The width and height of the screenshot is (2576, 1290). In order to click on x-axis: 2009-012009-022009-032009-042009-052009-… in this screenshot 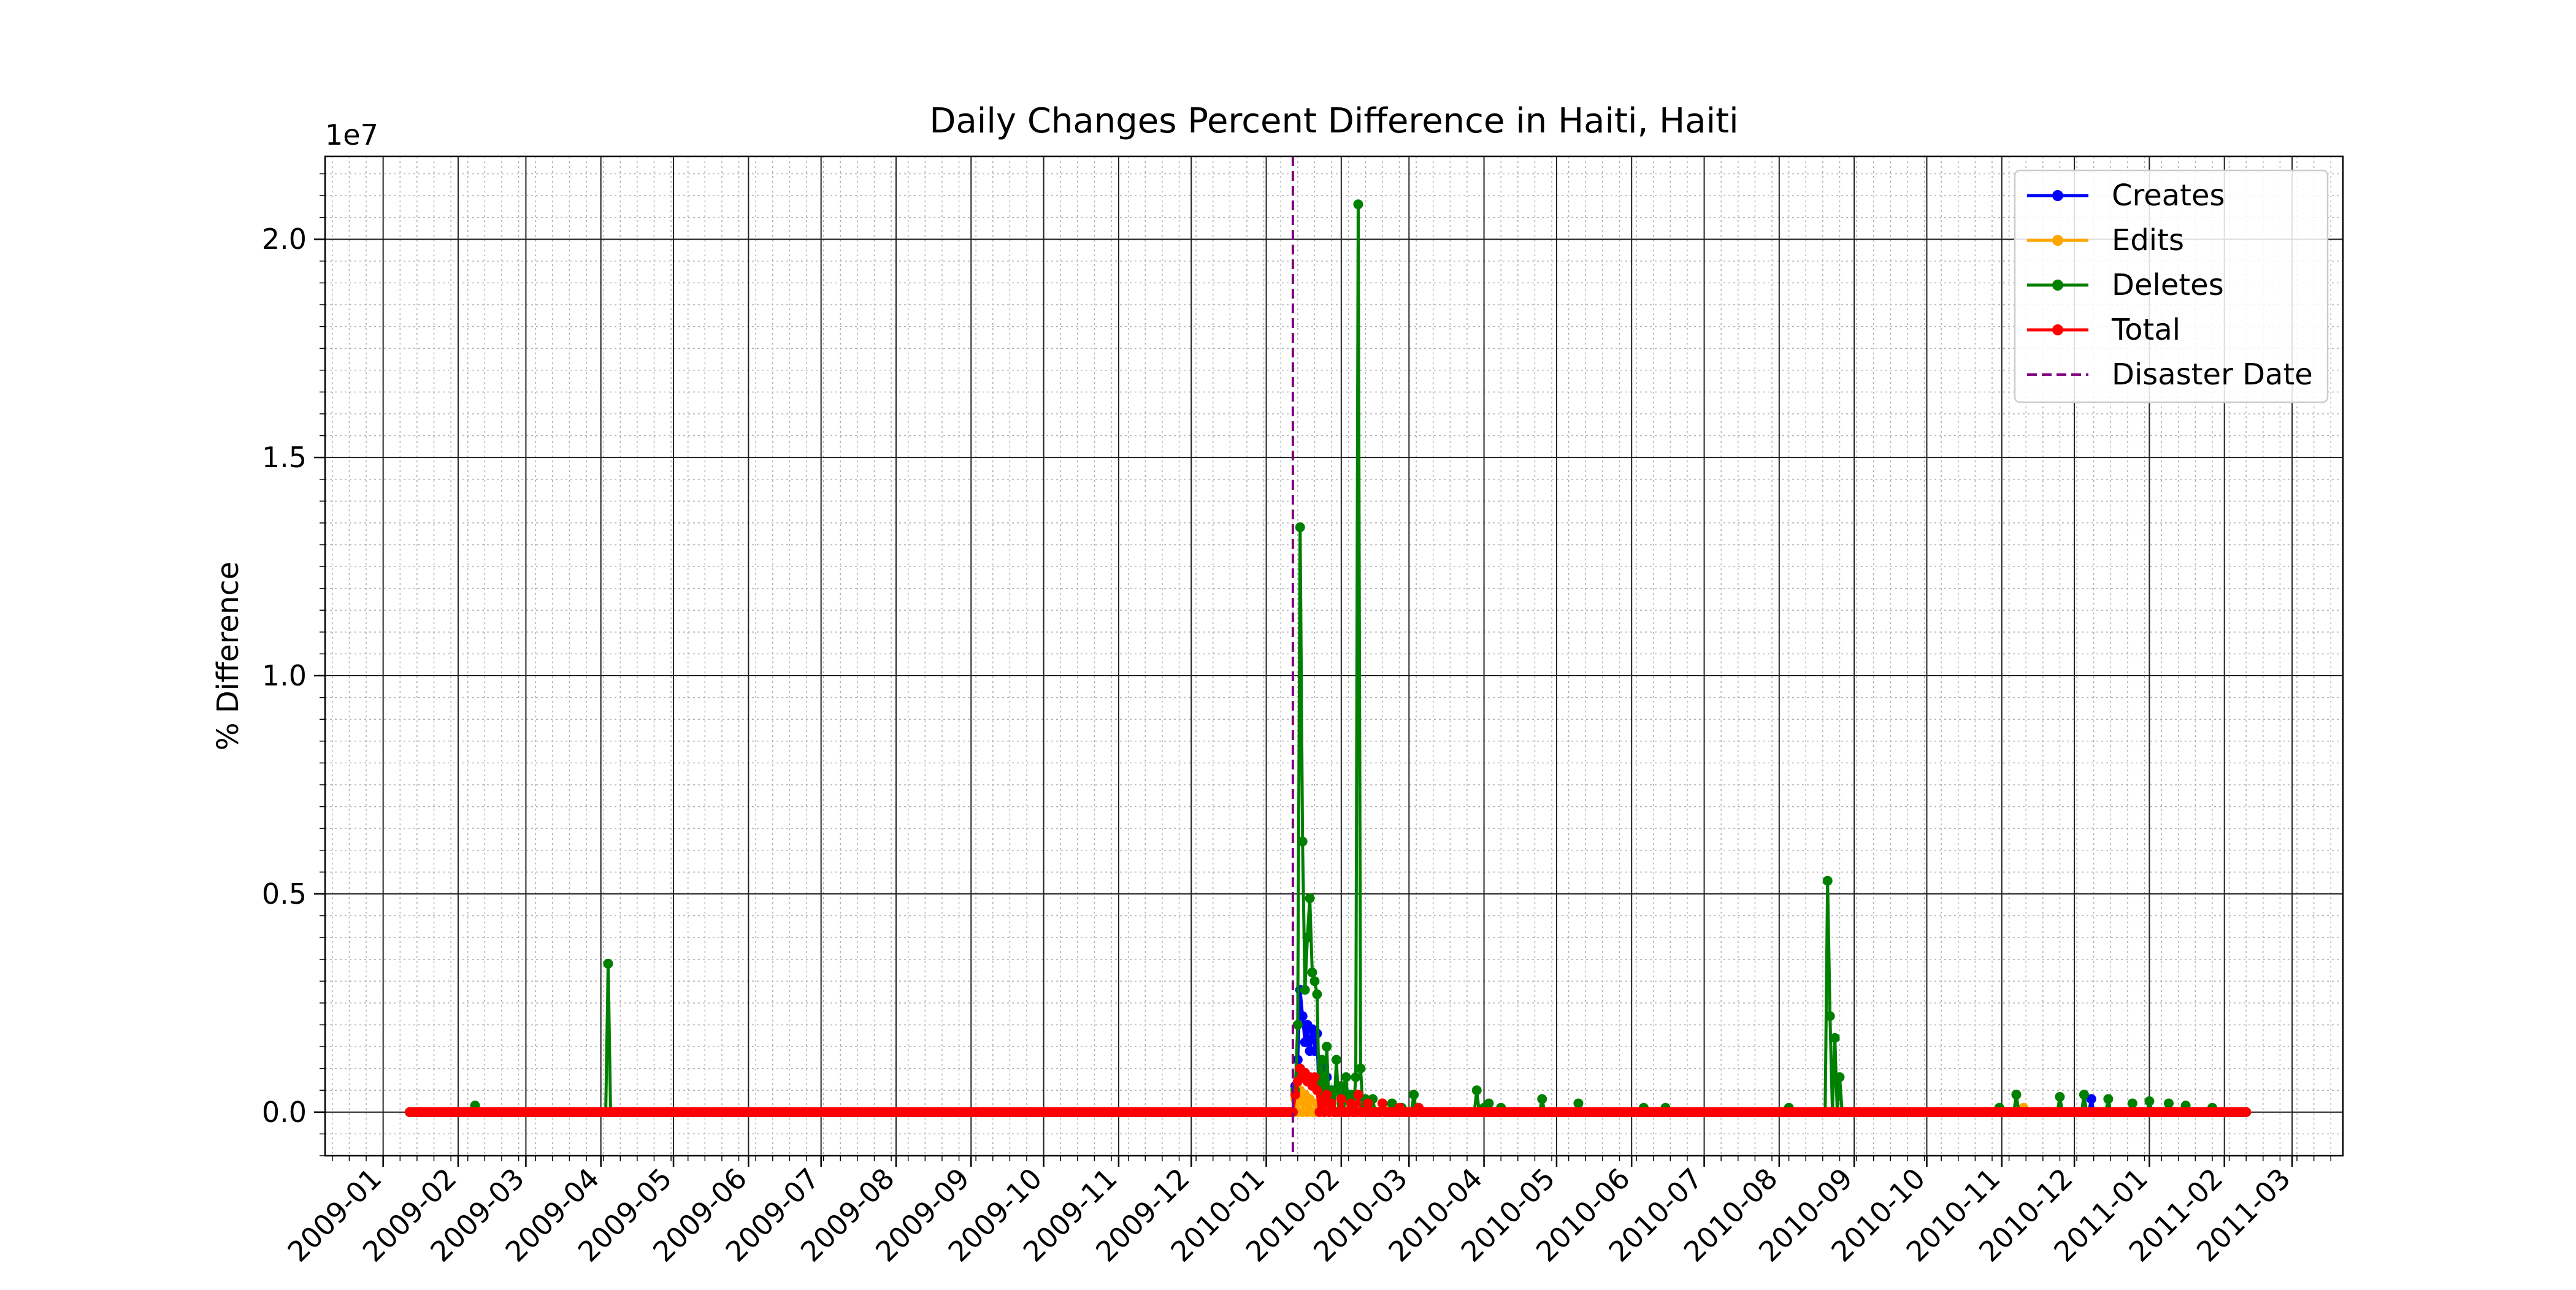, I will do `click(1306, 1212)`.